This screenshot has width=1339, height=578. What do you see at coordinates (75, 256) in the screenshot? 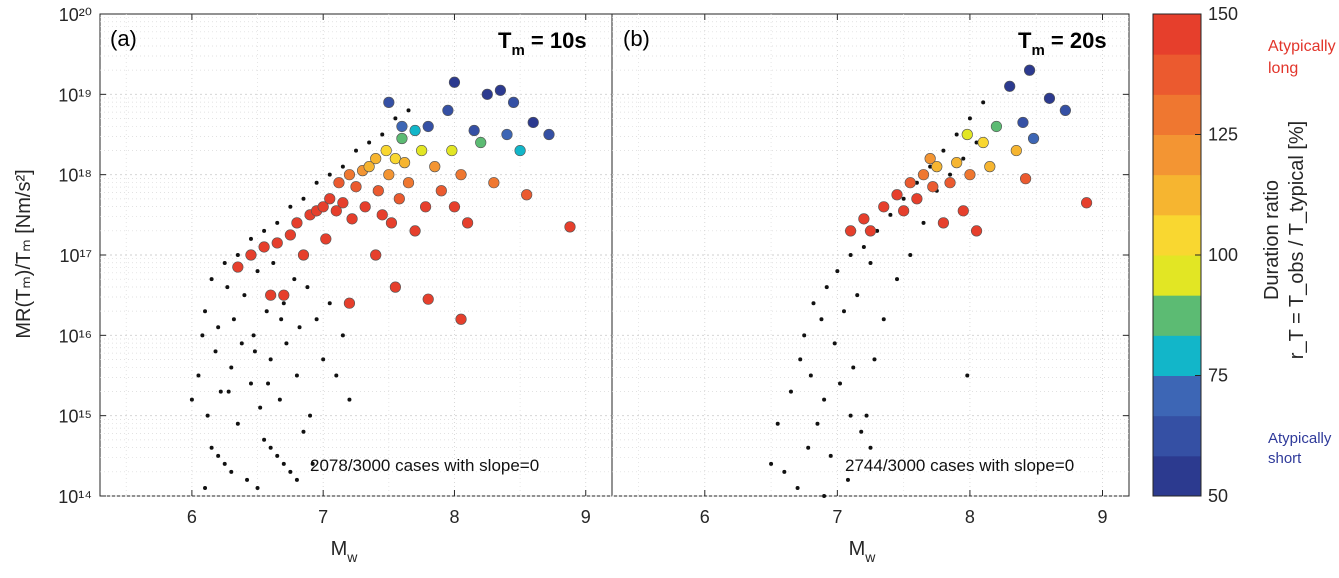
I see `y-tick-label: 10¹⁷` at bounding box center [75, 256].